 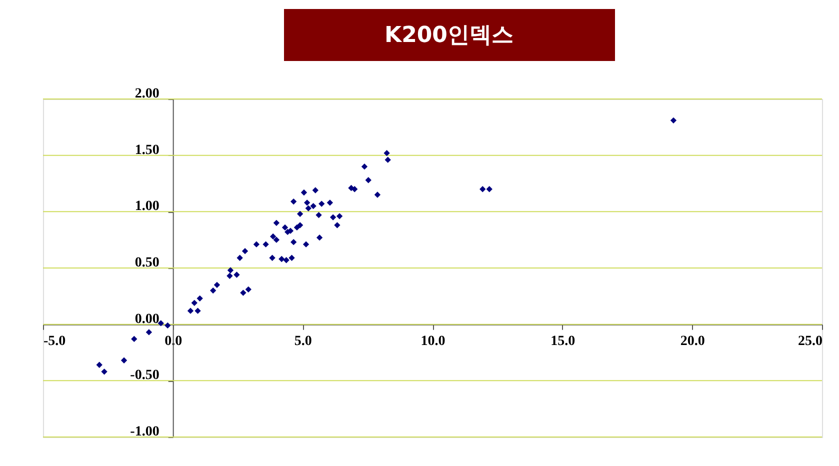 What do you see at coordinates (147, 94) in the screenshot?
I see `y-tick-label: 2.00` at bounding box center [147, 94].